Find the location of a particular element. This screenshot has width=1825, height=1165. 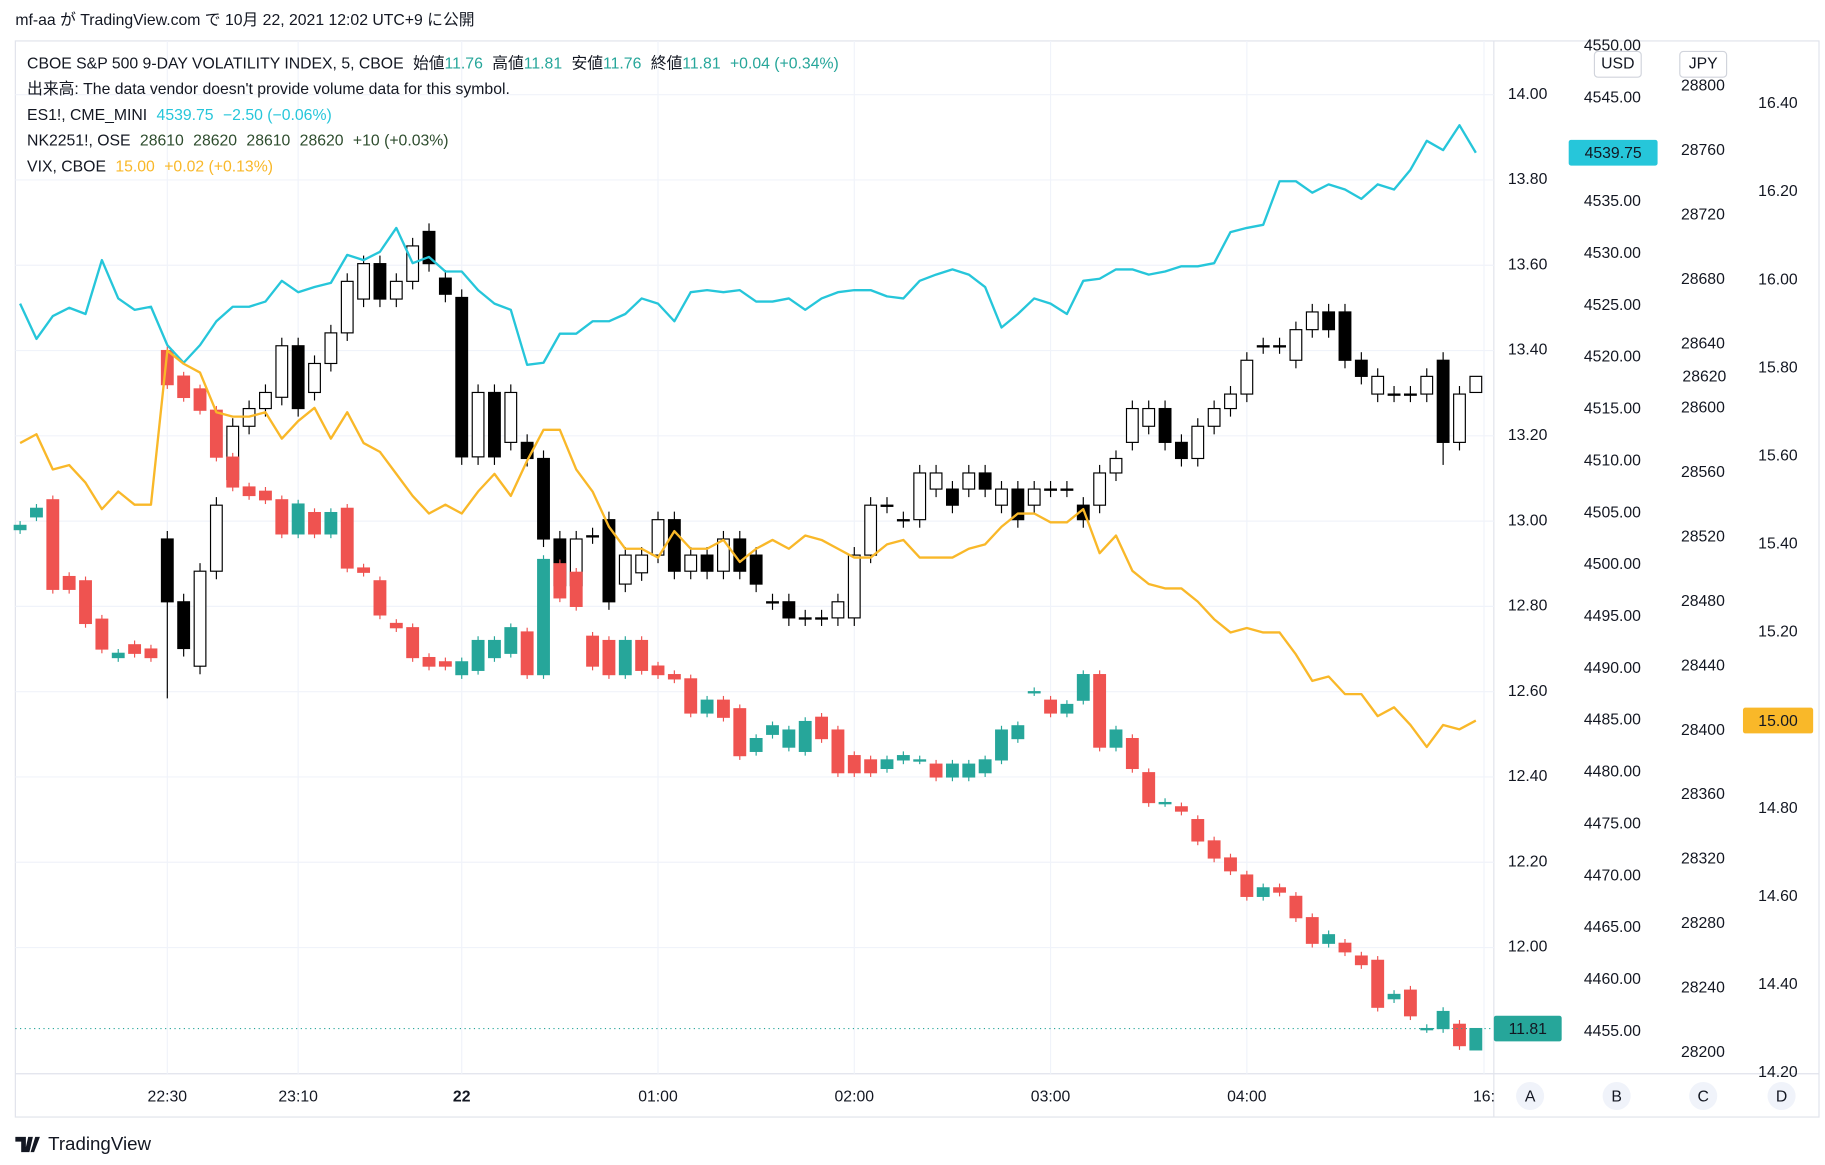

legend-text: 4539.75 is located at coordinates (185, 115).